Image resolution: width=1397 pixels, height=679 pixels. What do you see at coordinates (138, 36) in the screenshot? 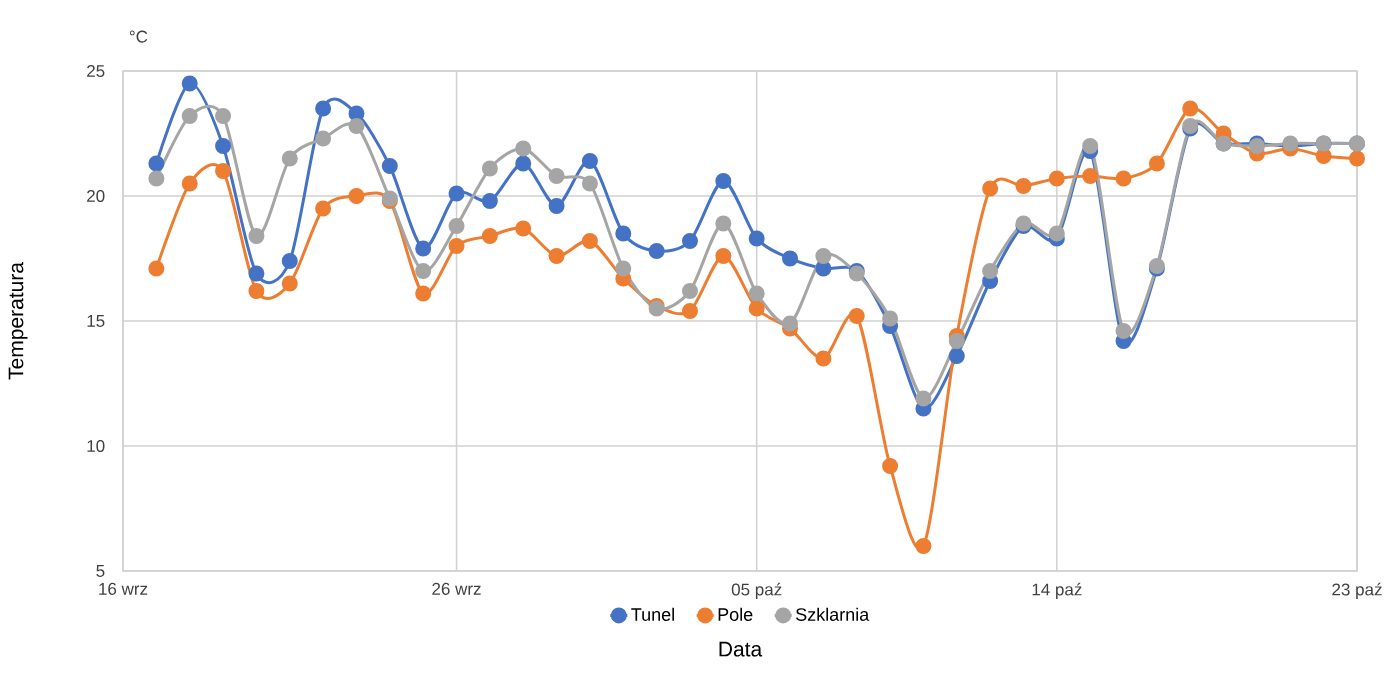
I see `text: °C` at bounding box center [138, 36].